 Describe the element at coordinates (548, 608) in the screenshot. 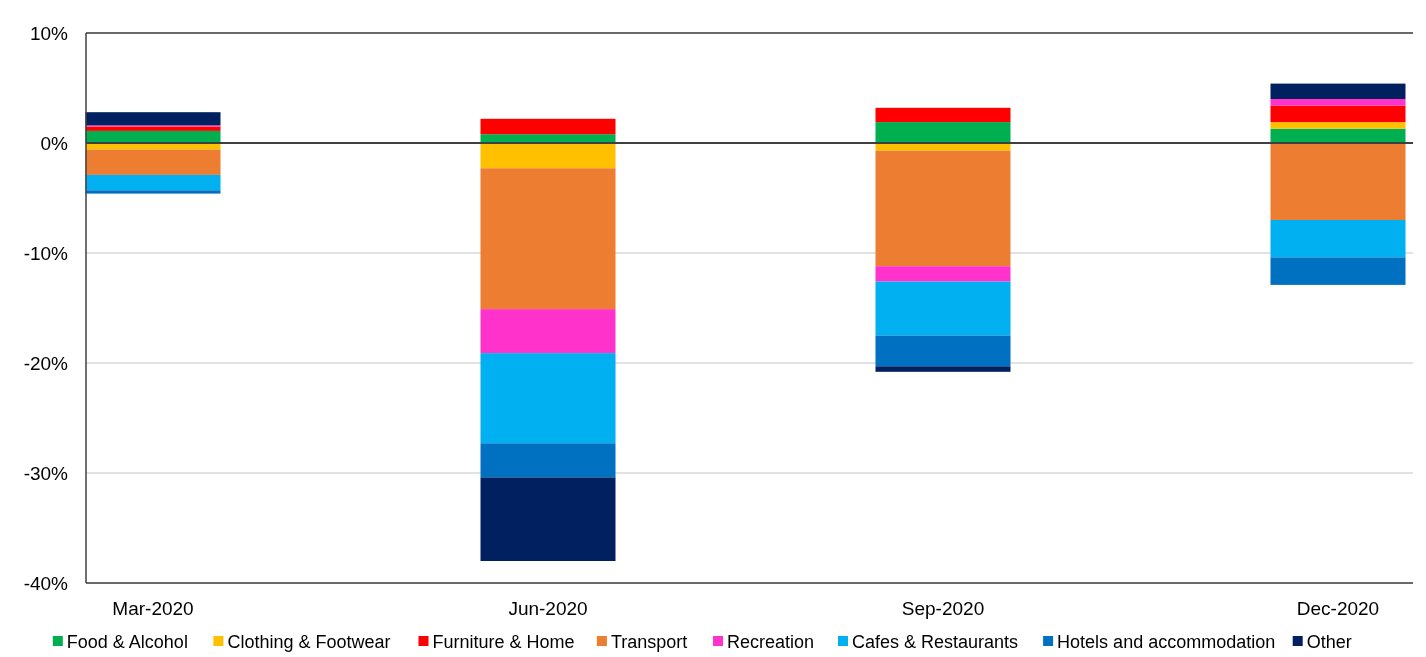

I see `x-tick-label: Jun-2020` at that location.